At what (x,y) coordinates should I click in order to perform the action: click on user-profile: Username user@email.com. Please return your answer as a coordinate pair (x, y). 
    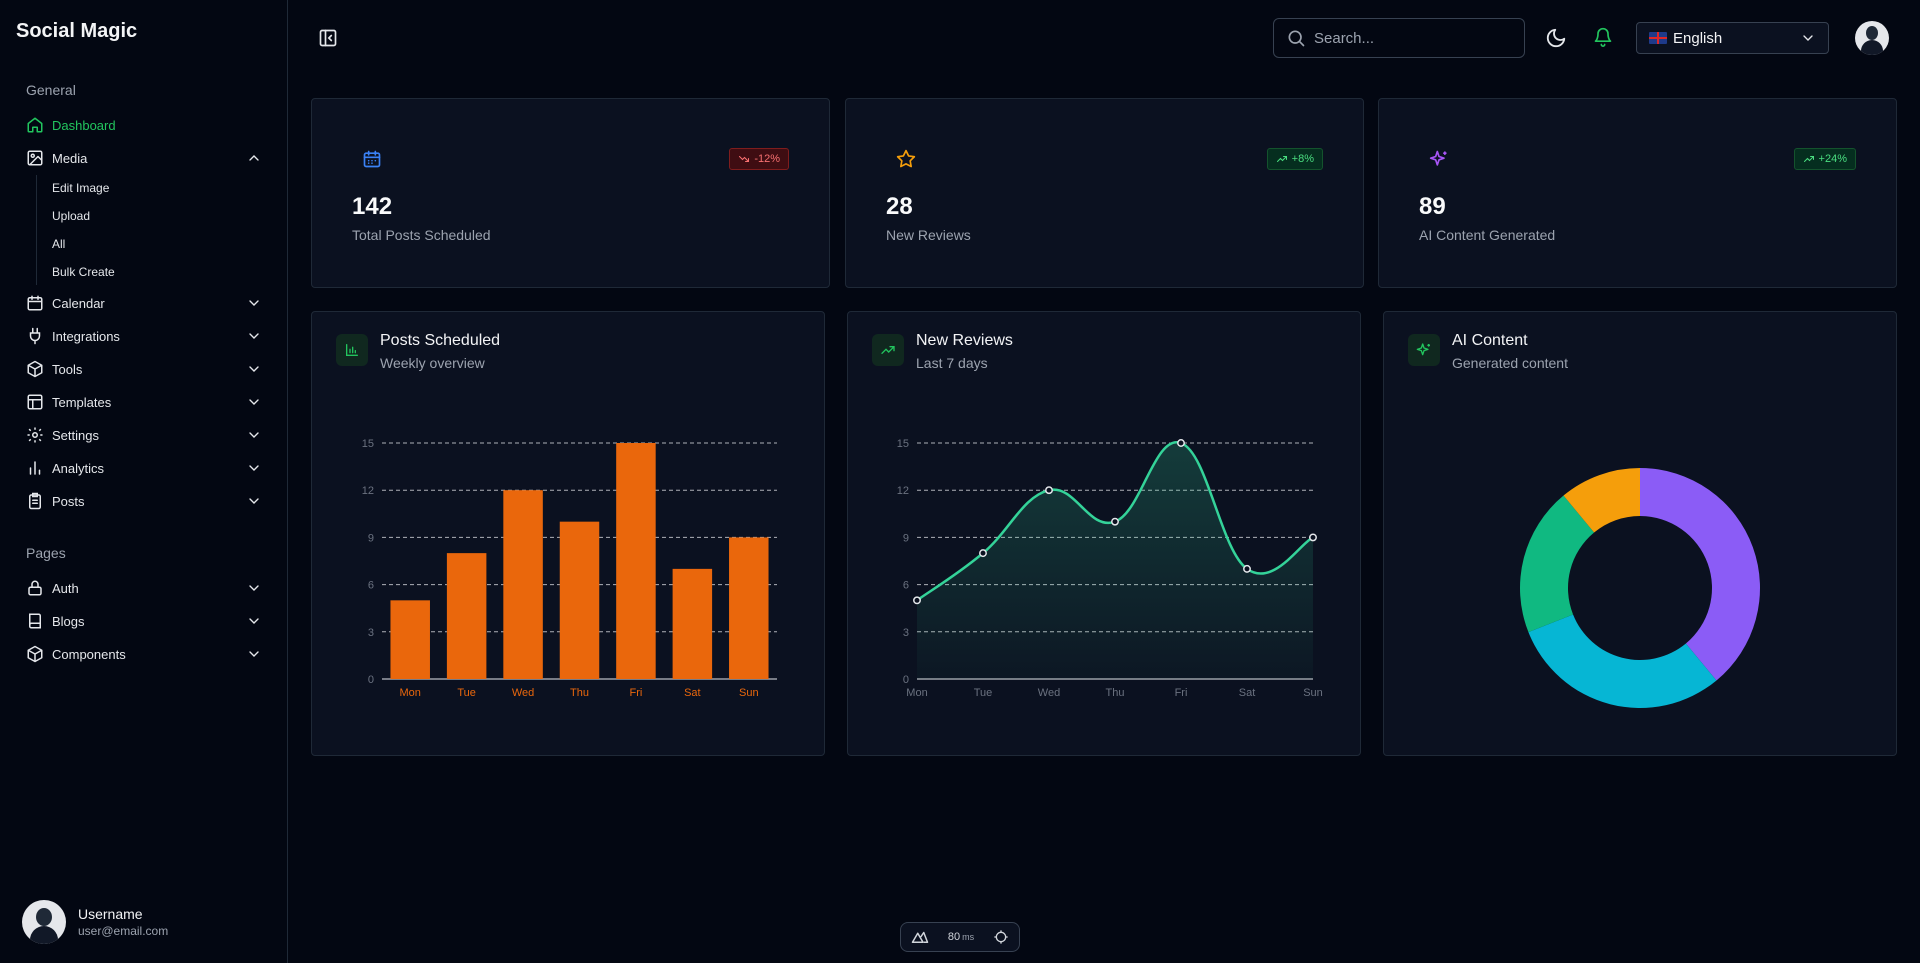
    Looking at the image, I should click on (95, 922).